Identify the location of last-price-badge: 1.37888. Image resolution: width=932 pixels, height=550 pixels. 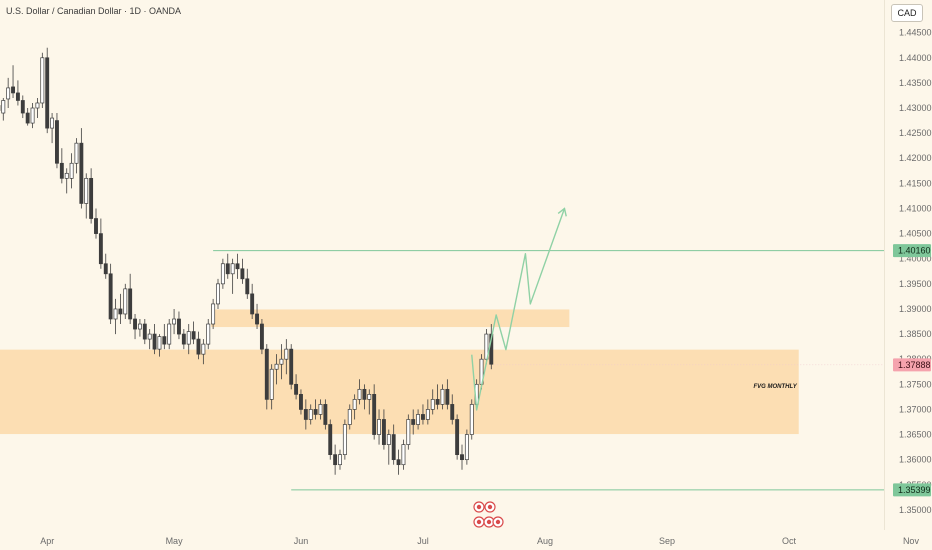
(914, 365).